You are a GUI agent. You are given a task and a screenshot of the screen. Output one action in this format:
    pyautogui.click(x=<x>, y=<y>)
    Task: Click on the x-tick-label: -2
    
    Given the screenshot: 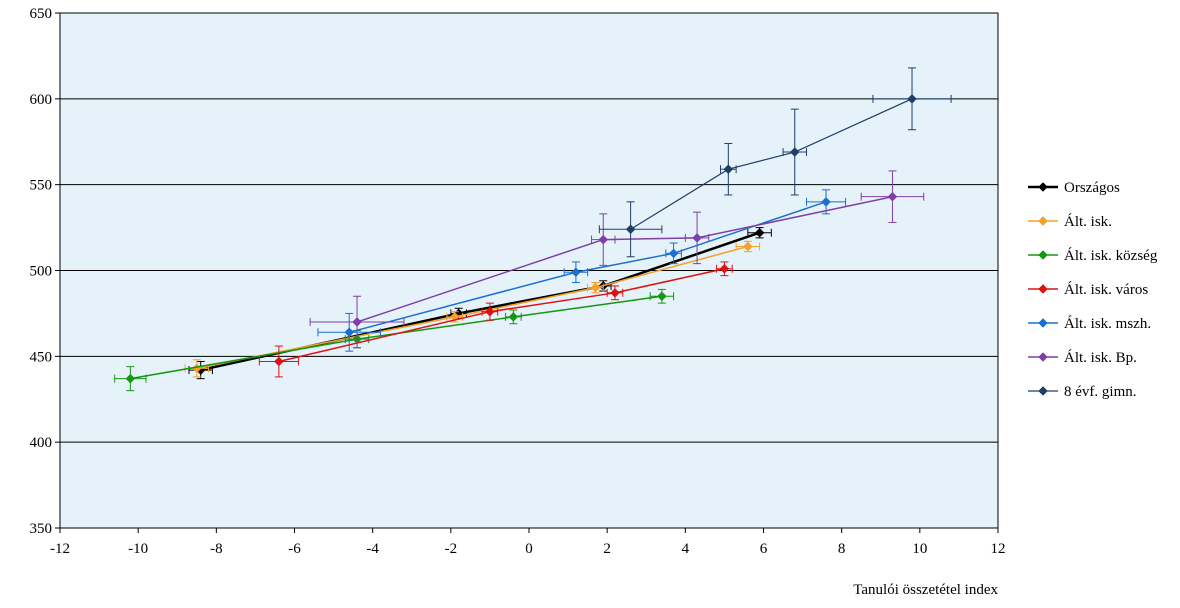 What is the action you would take?
    pyautogui.click(x=451, y=549)
    